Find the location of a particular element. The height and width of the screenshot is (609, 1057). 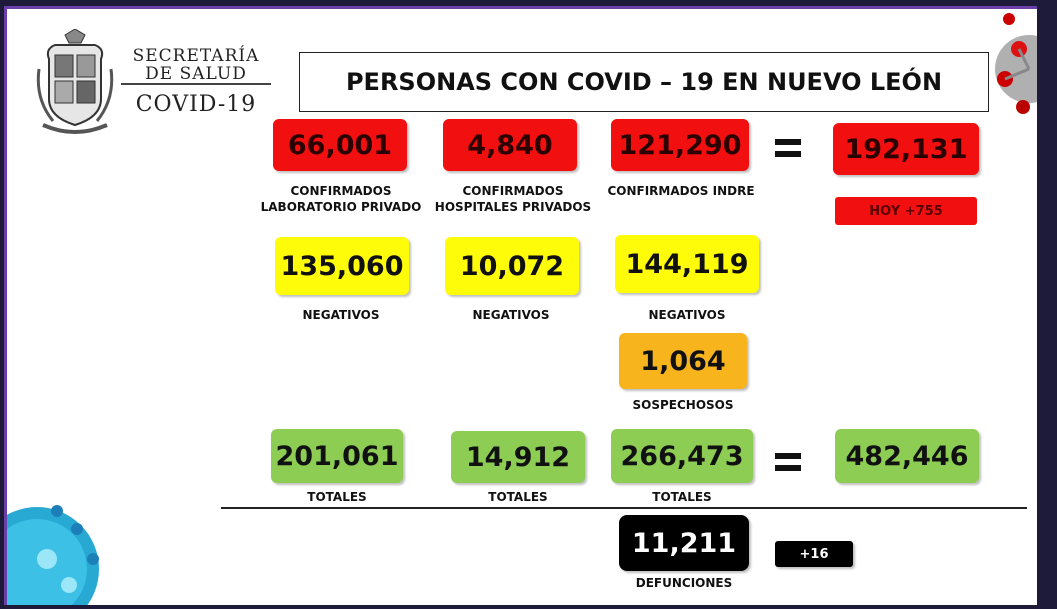

divider-line is located at coordinates (624, 508).